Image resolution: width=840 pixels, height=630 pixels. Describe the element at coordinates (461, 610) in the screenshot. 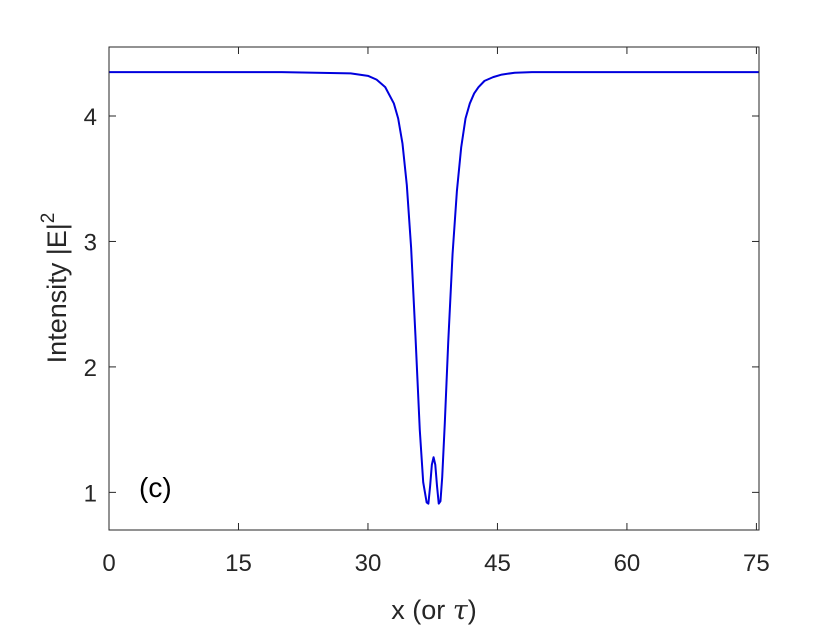

I see `x-axis-label-symbol: τ` at that location.